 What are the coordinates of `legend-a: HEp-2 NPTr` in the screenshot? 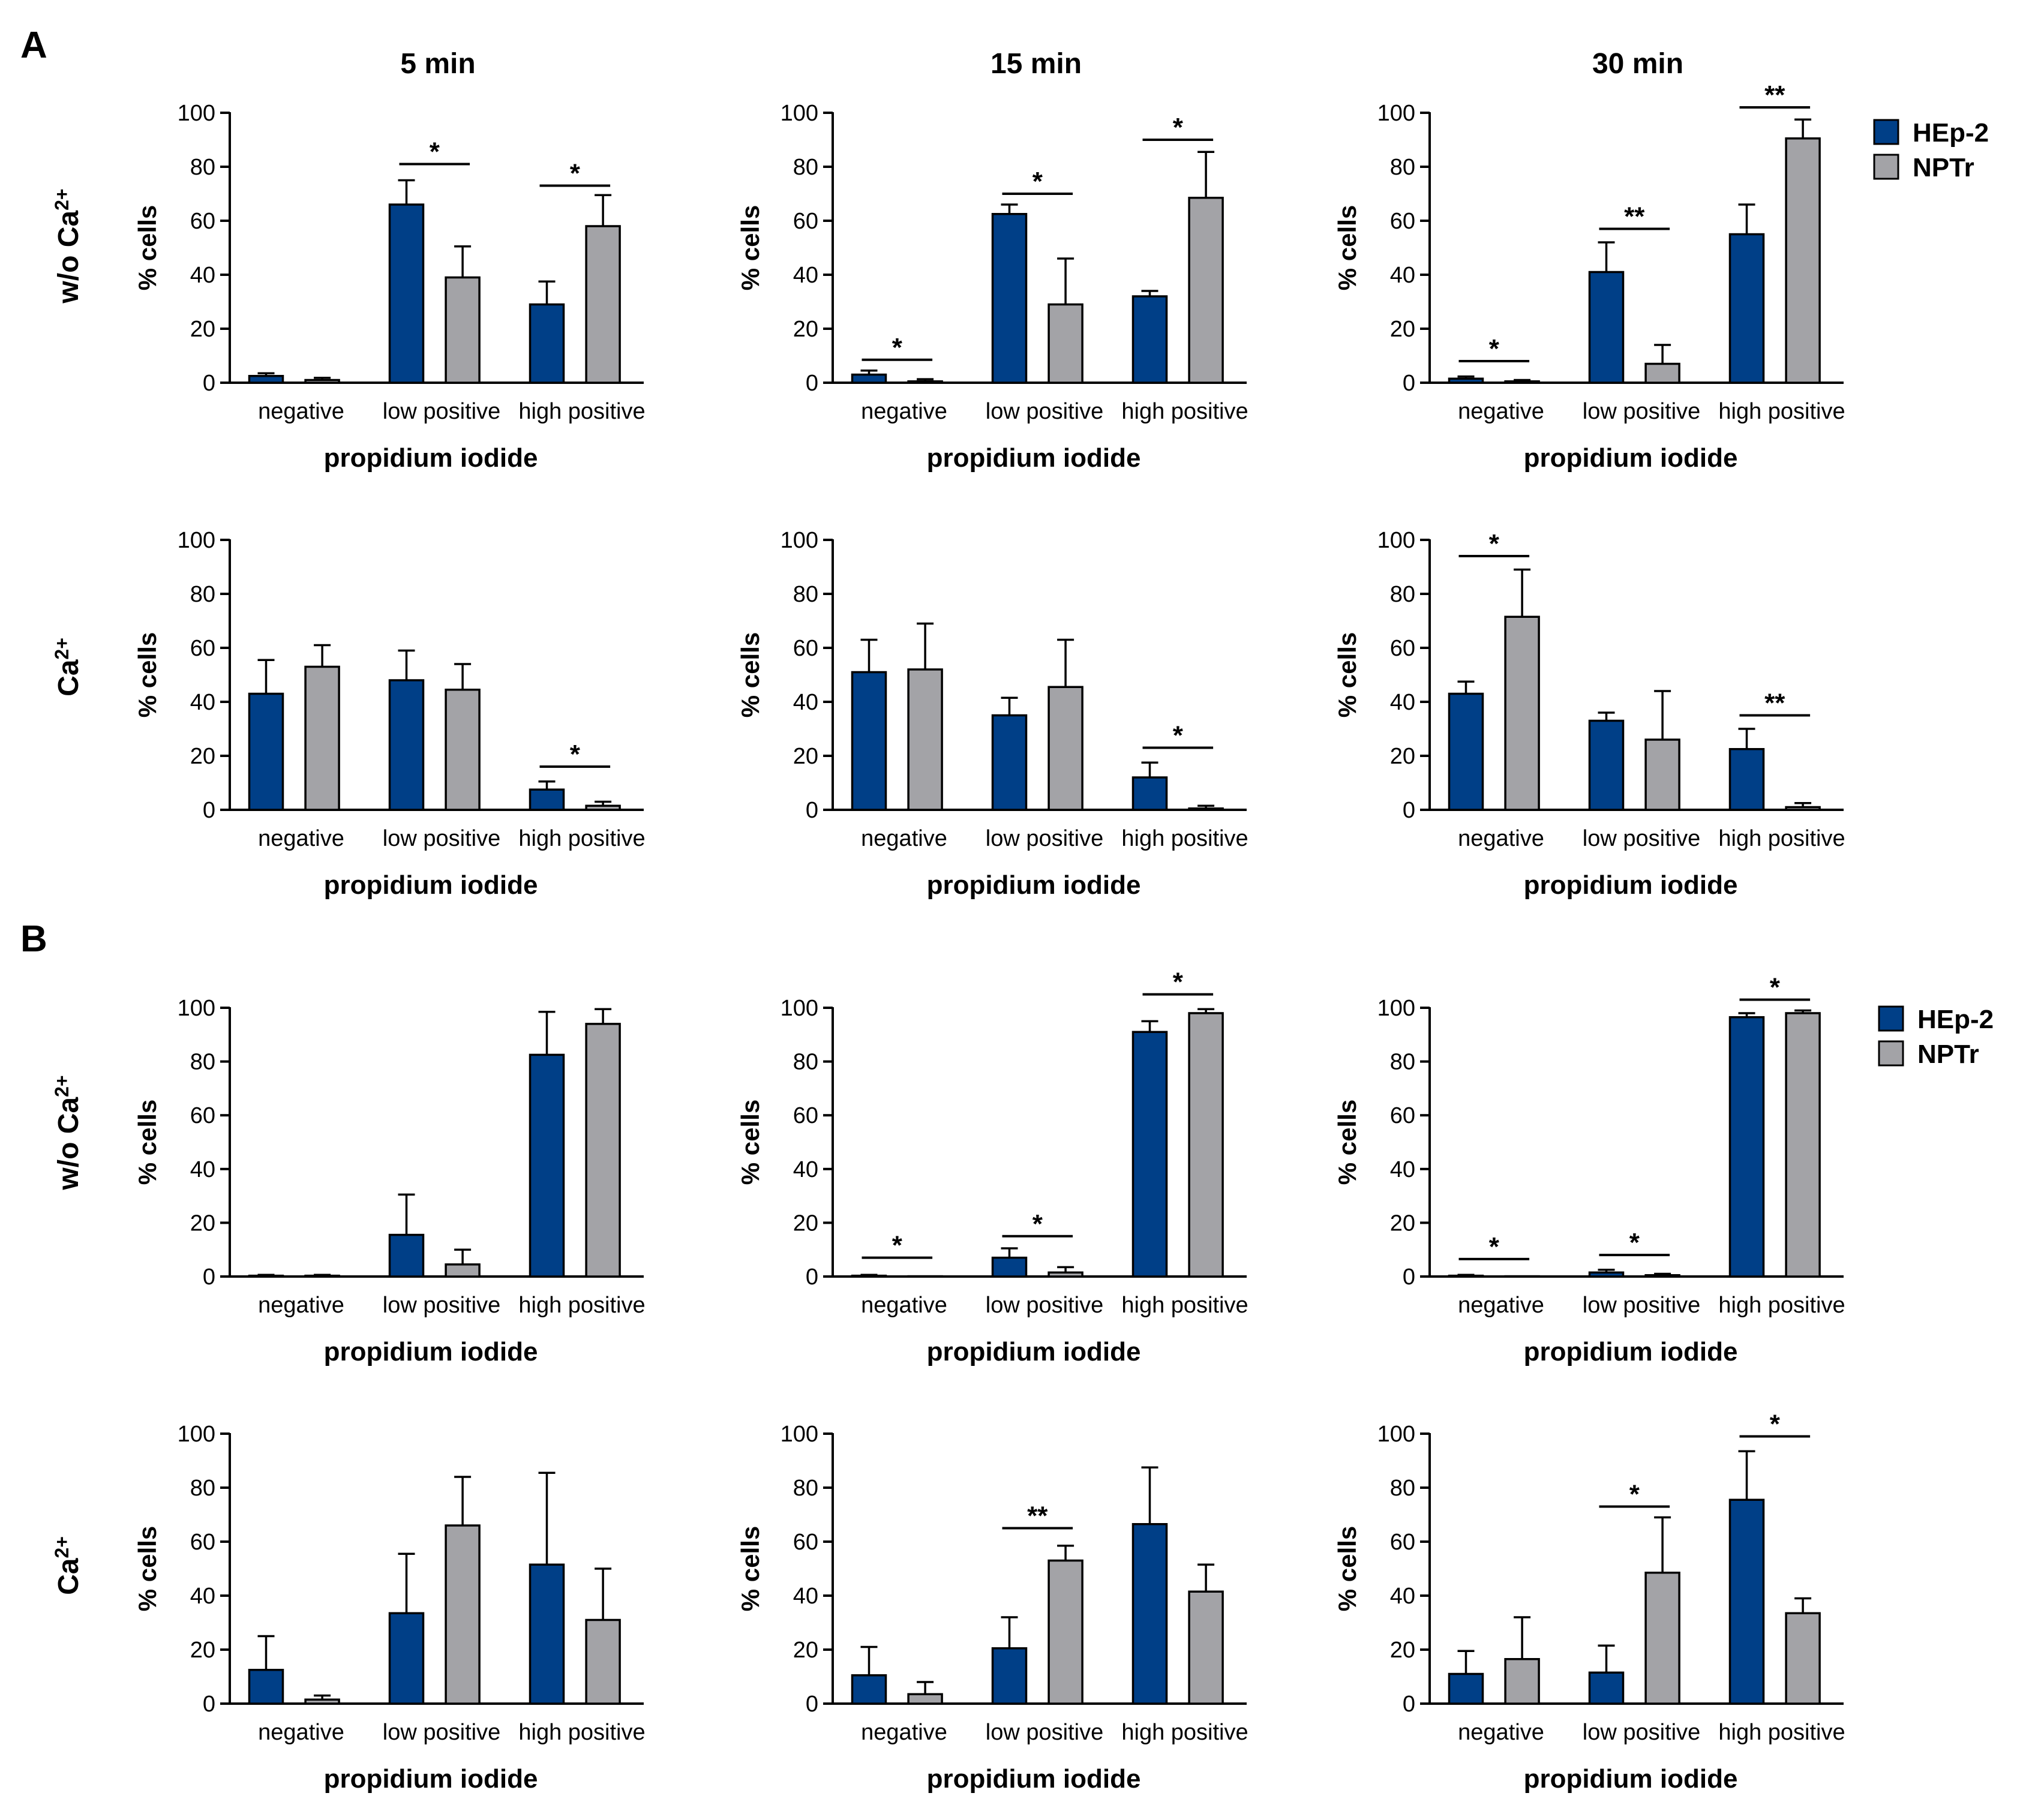 It's located at (1931, 150).